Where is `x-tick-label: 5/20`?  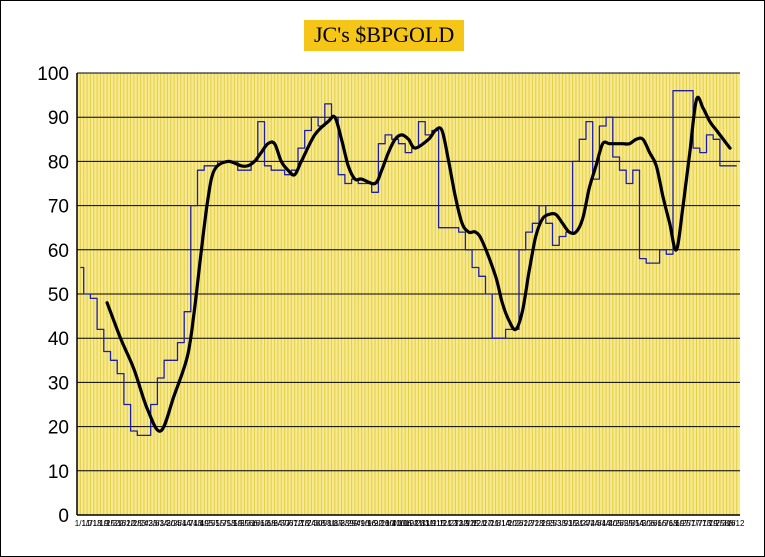
x-tick-label: 5/20 is located at coordinates (643, 523).